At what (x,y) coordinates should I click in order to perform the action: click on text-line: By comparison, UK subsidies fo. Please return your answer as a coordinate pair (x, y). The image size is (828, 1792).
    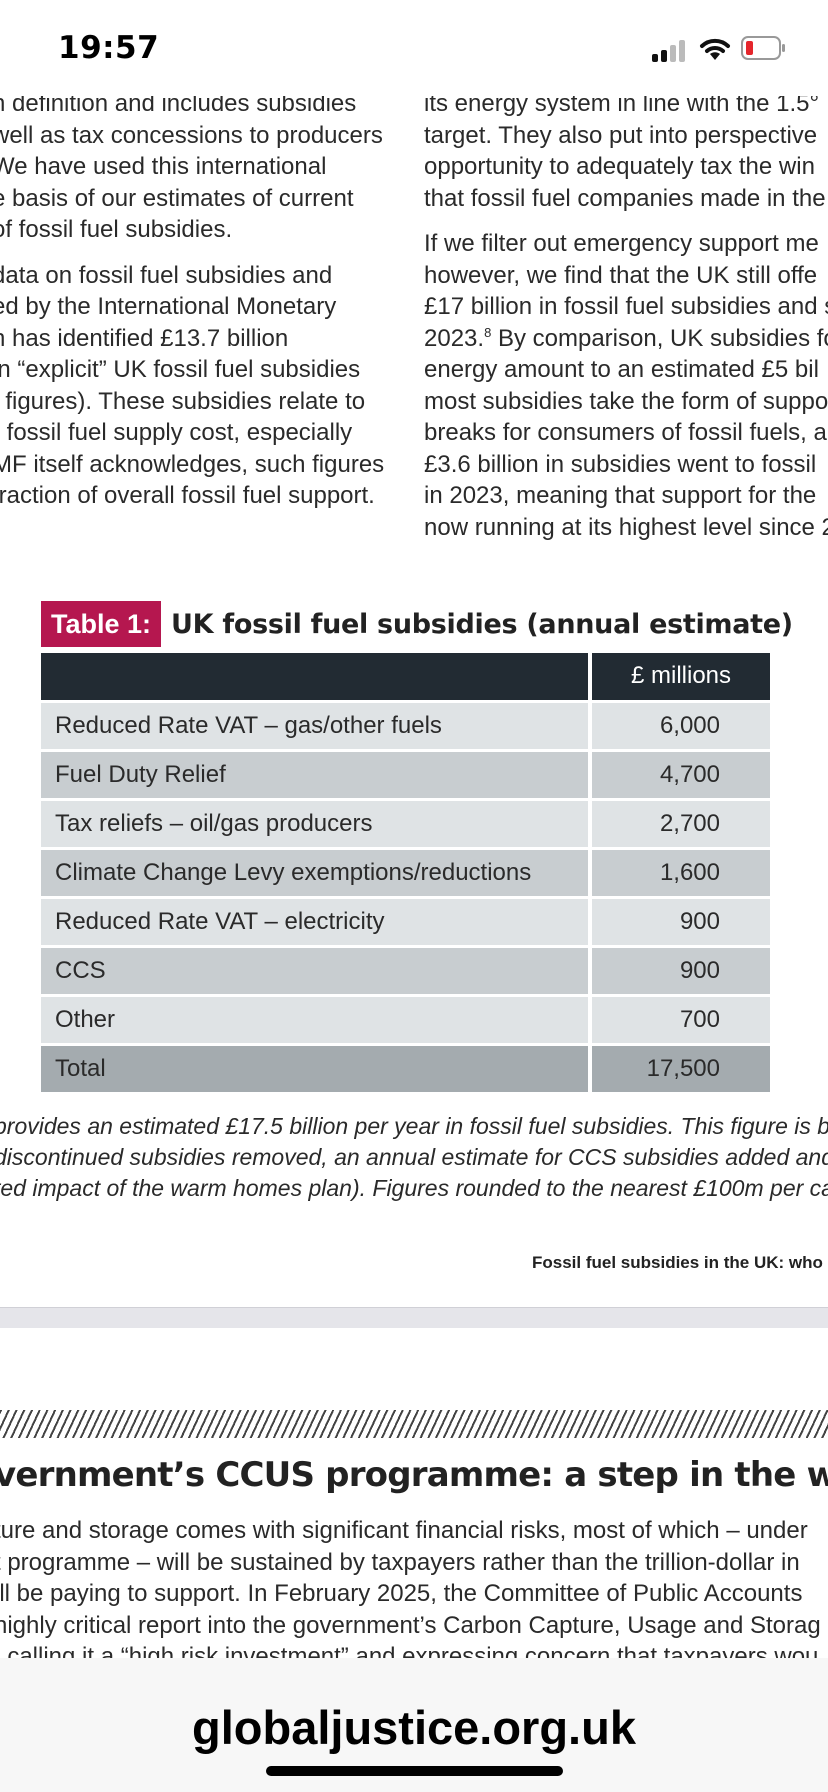
    Looking at the image, I should click on (659, 338).